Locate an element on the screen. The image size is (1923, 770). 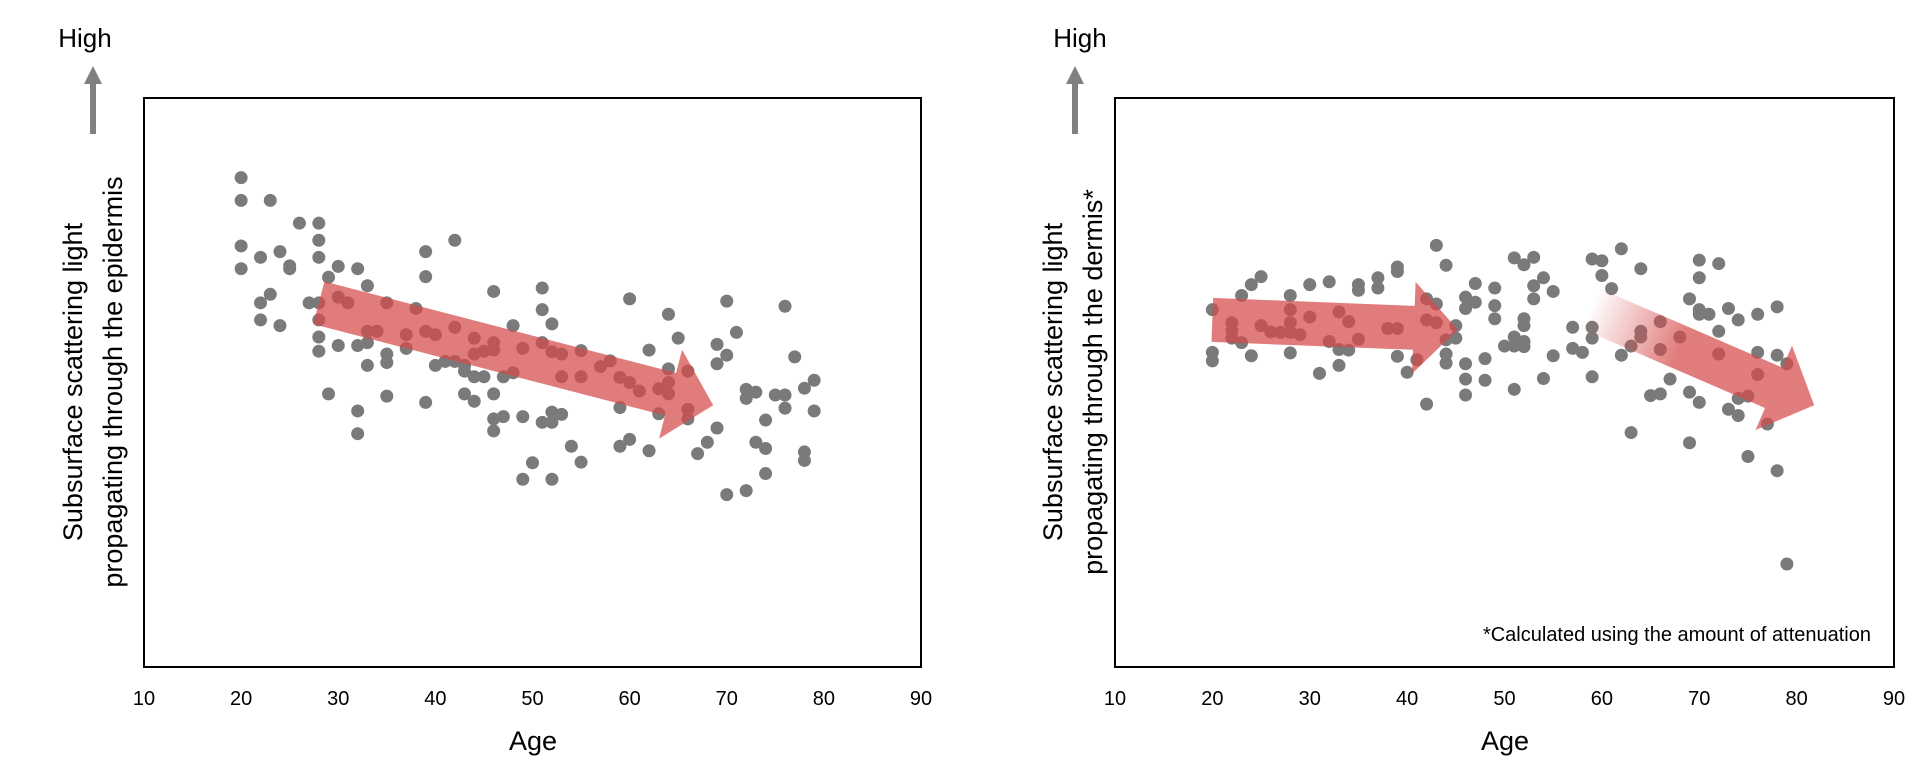
x-tick-label: 60 is located at coordinates (630, 699).